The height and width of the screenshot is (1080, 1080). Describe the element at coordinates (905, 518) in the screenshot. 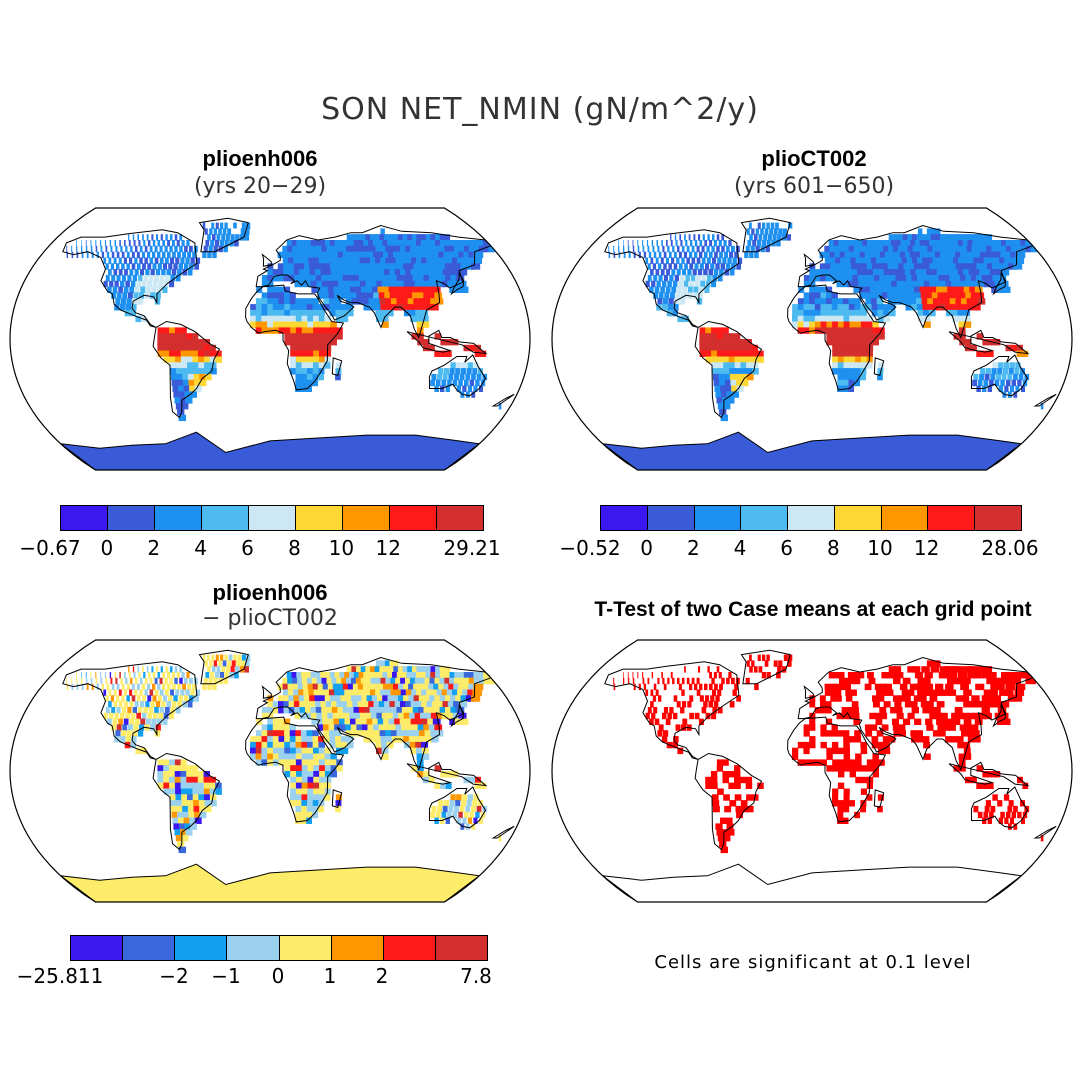

I see `colorbar-swatch` at that location.